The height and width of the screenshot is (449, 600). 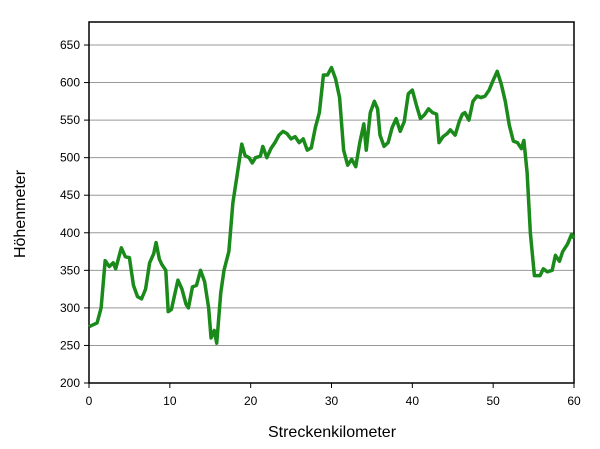 What do you see at coordinates (70, 195) in the screenshot?
I see `y-tick-label: 450` at bounding box center [70, 195].